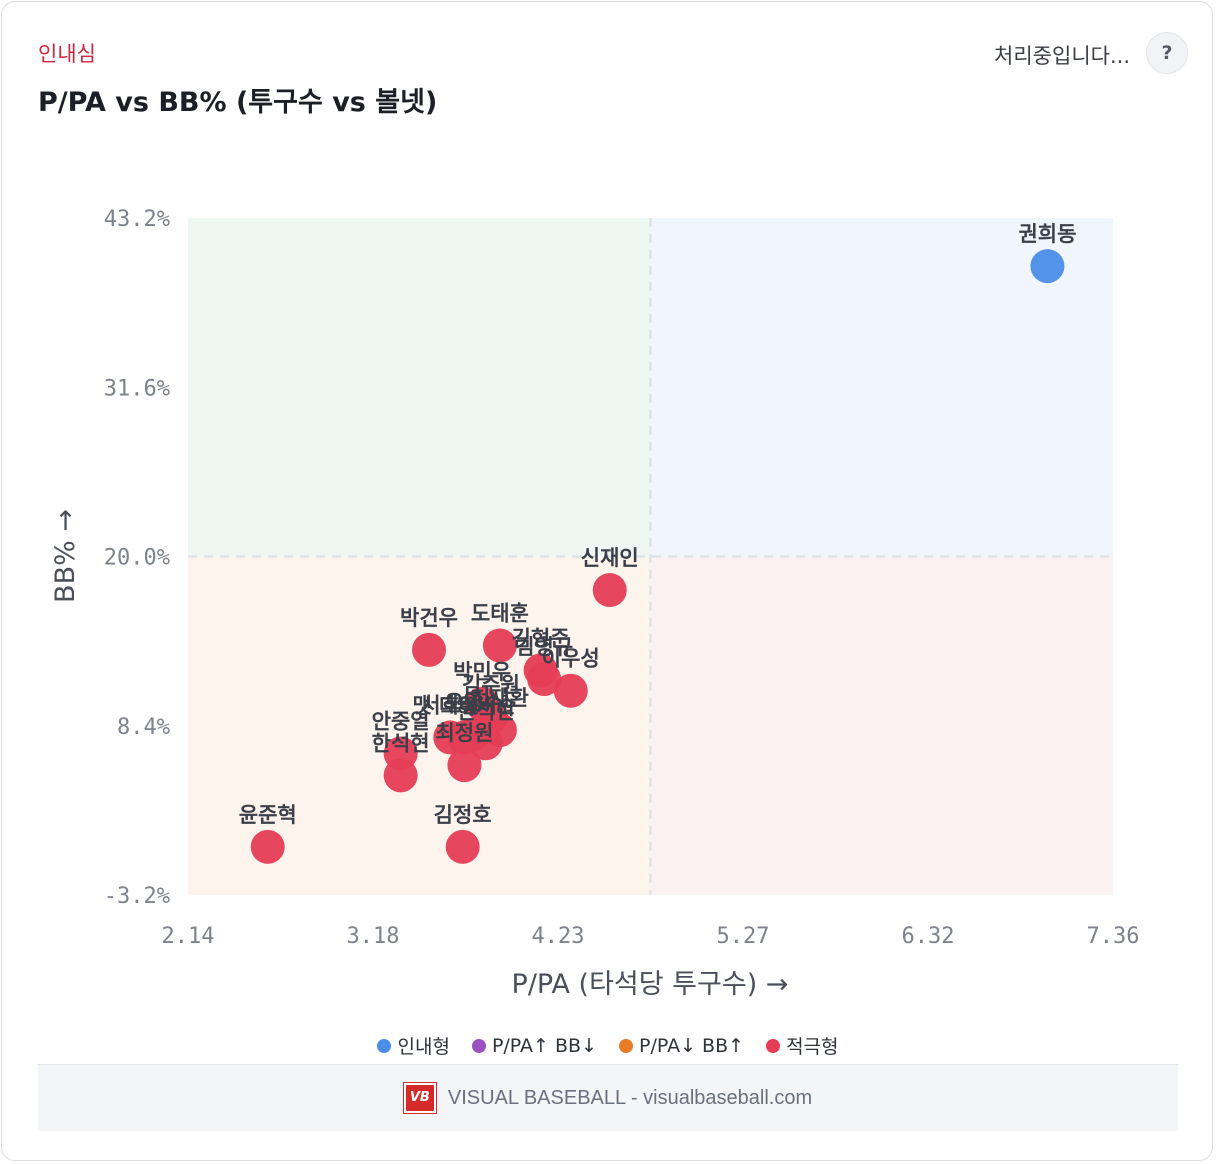 The image size is (1216, 1164). Describe the element at coordinates (692, 1045) in the screenshot. I see `legend-label: P/PA↓ BB↑` at that location.